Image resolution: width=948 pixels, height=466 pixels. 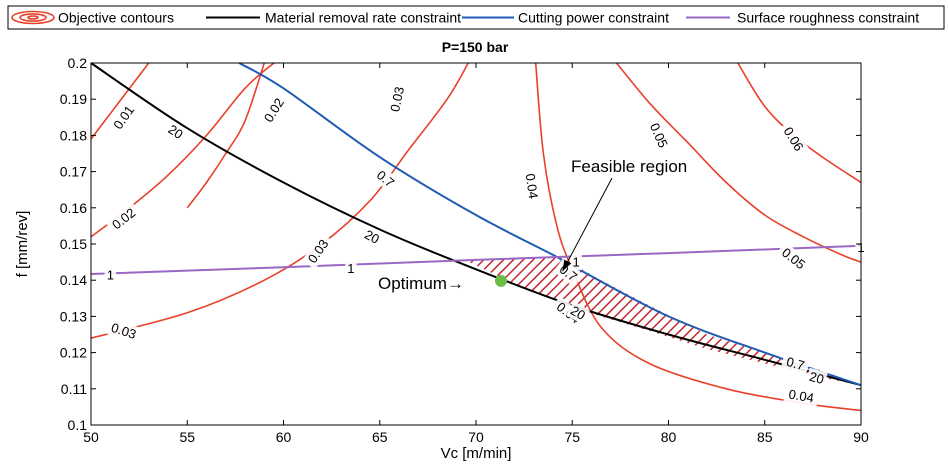 What do you see at coordinates (226, 135) in the screenshot?
I see `objective-contour-0.02` at bounding box center [226, 135].